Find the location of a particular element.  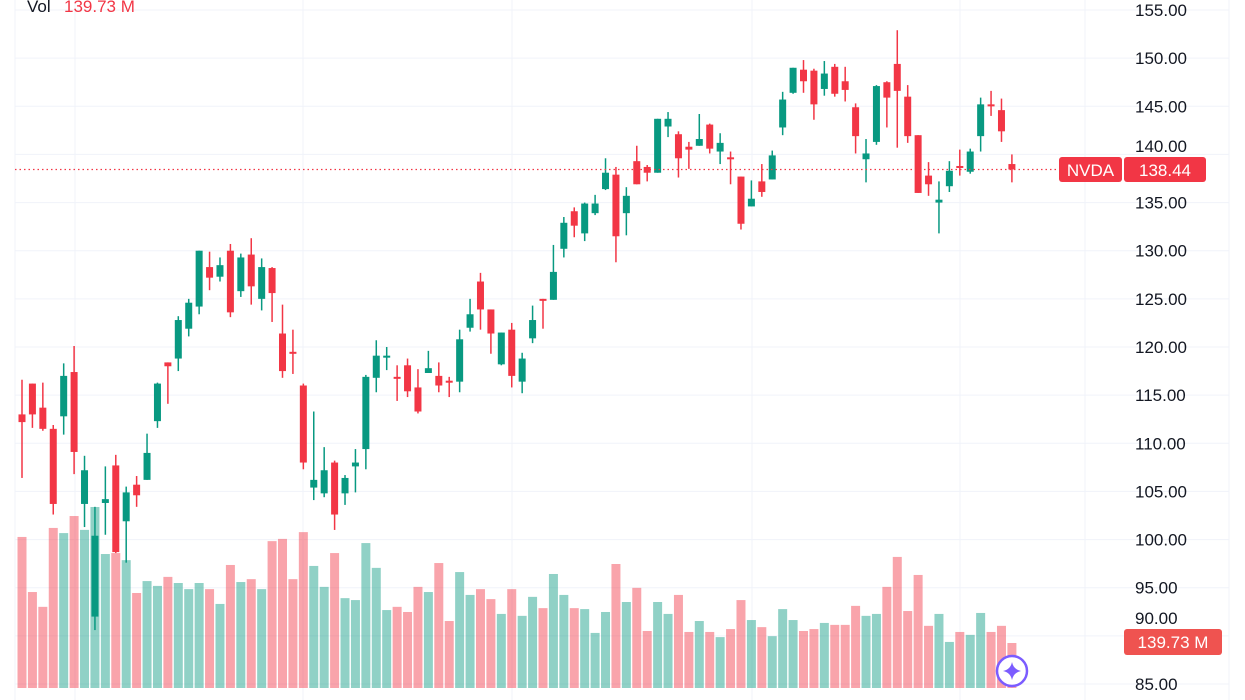

sparkle-icon is located at coordinates (1012, 671).